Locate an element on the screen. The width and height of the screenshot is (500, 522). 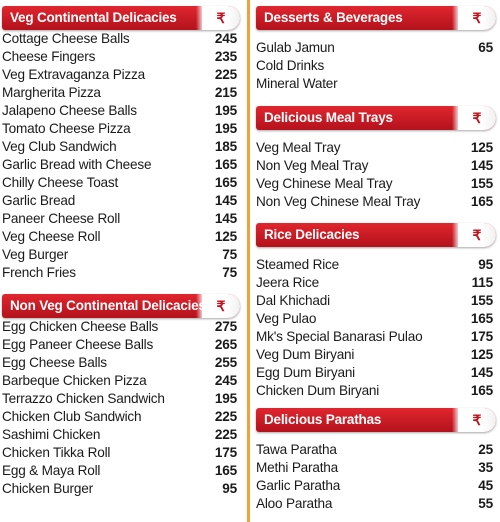
menu-item-name: Jeera Rice is located at coordinates (287, 282).